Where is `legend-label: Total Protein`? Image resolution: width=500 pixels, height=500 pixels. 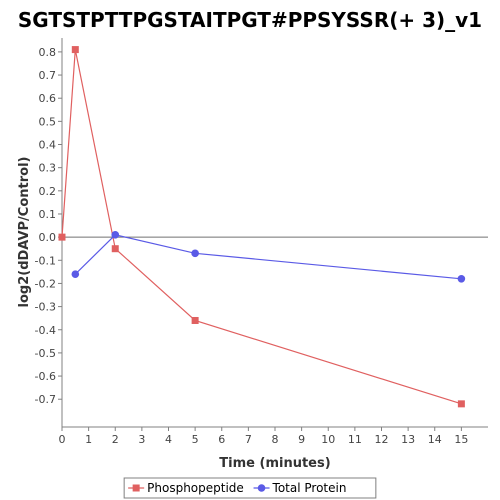
legend-label: Total Protein is located at coordinates (309, 488).